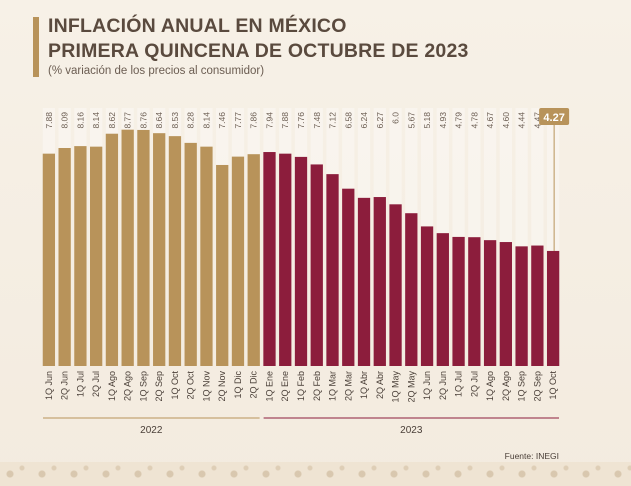 Image resolution: width=631 pixels, height=486 pixels. I want to click on title-line-1: INFLACIÓN ANUAL EN MÉXICO, so click(197, 26).